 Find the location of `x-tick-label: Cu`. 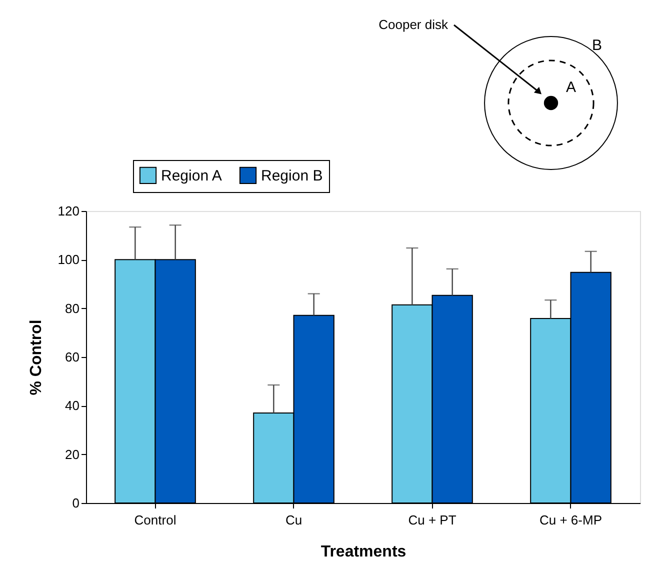

x-tick-label: Cu is located at coordinates (293, 520).